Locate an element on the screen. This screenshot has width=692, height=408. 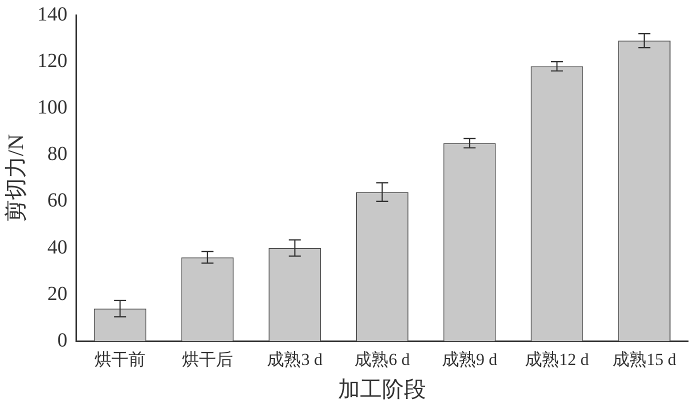
y-tick-label: 60 is located at coordinates (57, 201).